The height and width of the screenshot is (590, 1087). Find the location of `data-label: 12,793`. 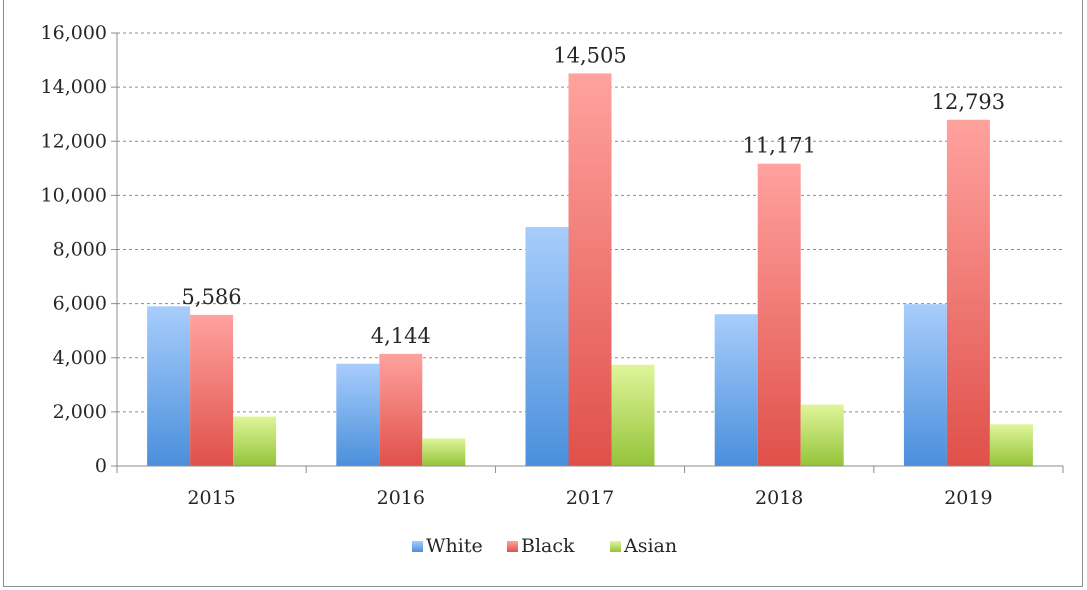

data-label: 12,793 is located at coordinates (968, 102).